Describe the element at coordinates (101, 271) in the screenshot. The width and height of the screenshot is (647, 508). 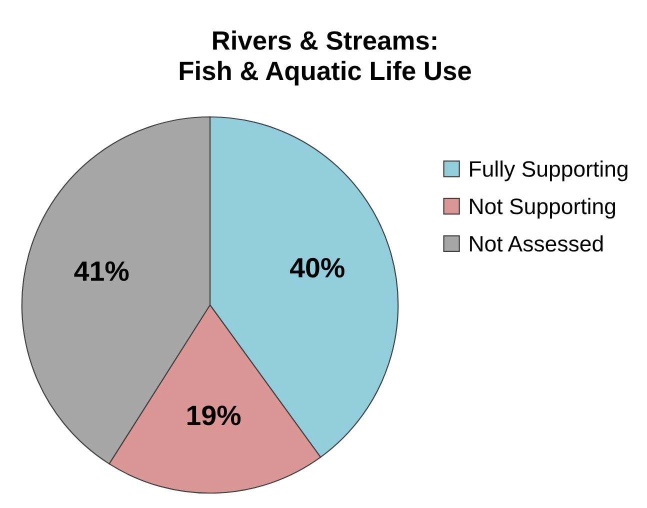
I see `data-label: 41%` at that location.